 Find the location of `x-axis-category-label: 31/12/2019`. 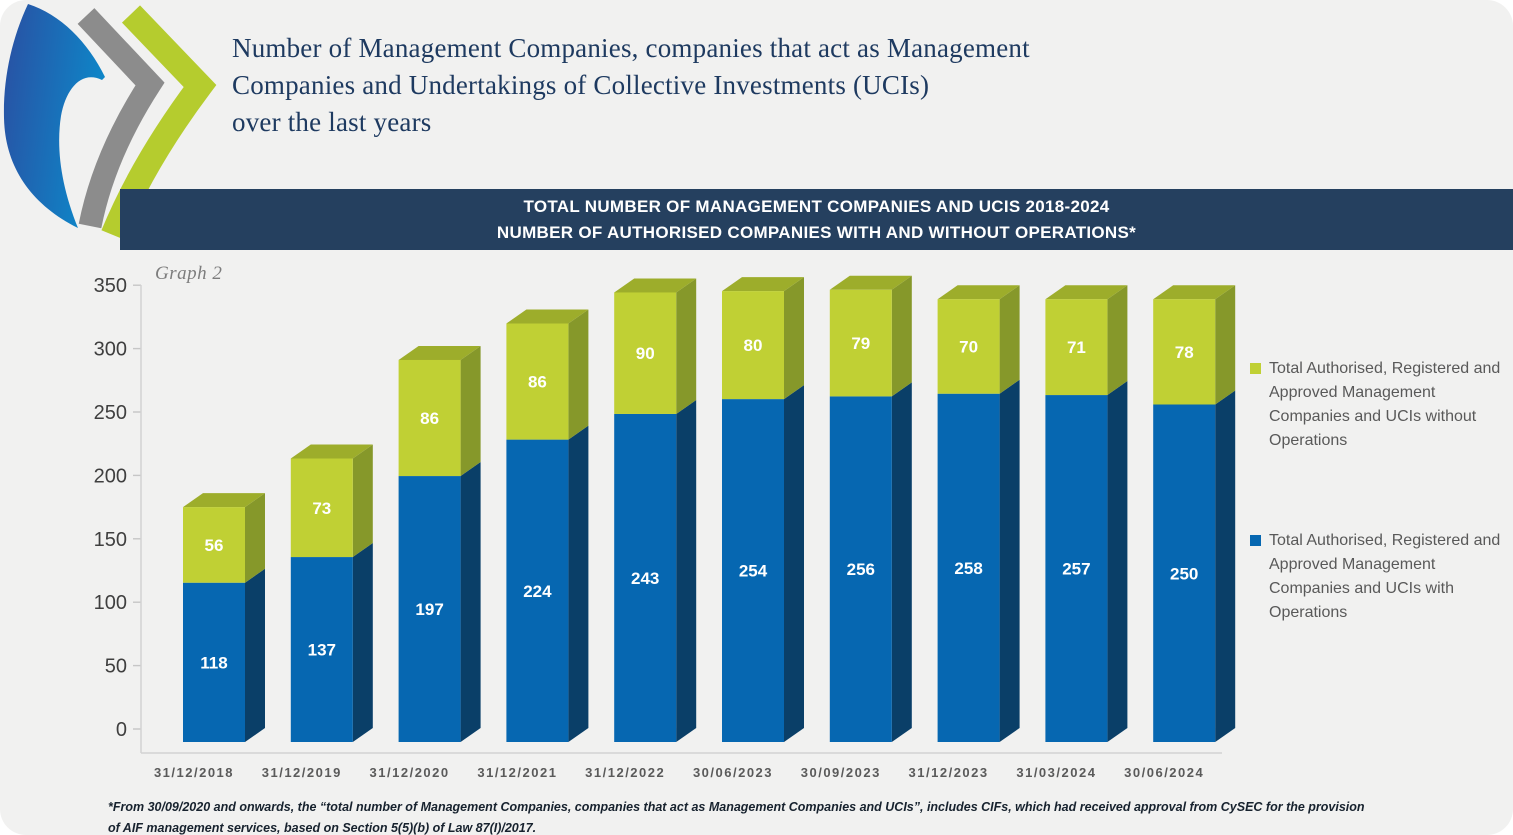

x-axis-category-label: 31/12/2019 is located at coordinates (302, 772).